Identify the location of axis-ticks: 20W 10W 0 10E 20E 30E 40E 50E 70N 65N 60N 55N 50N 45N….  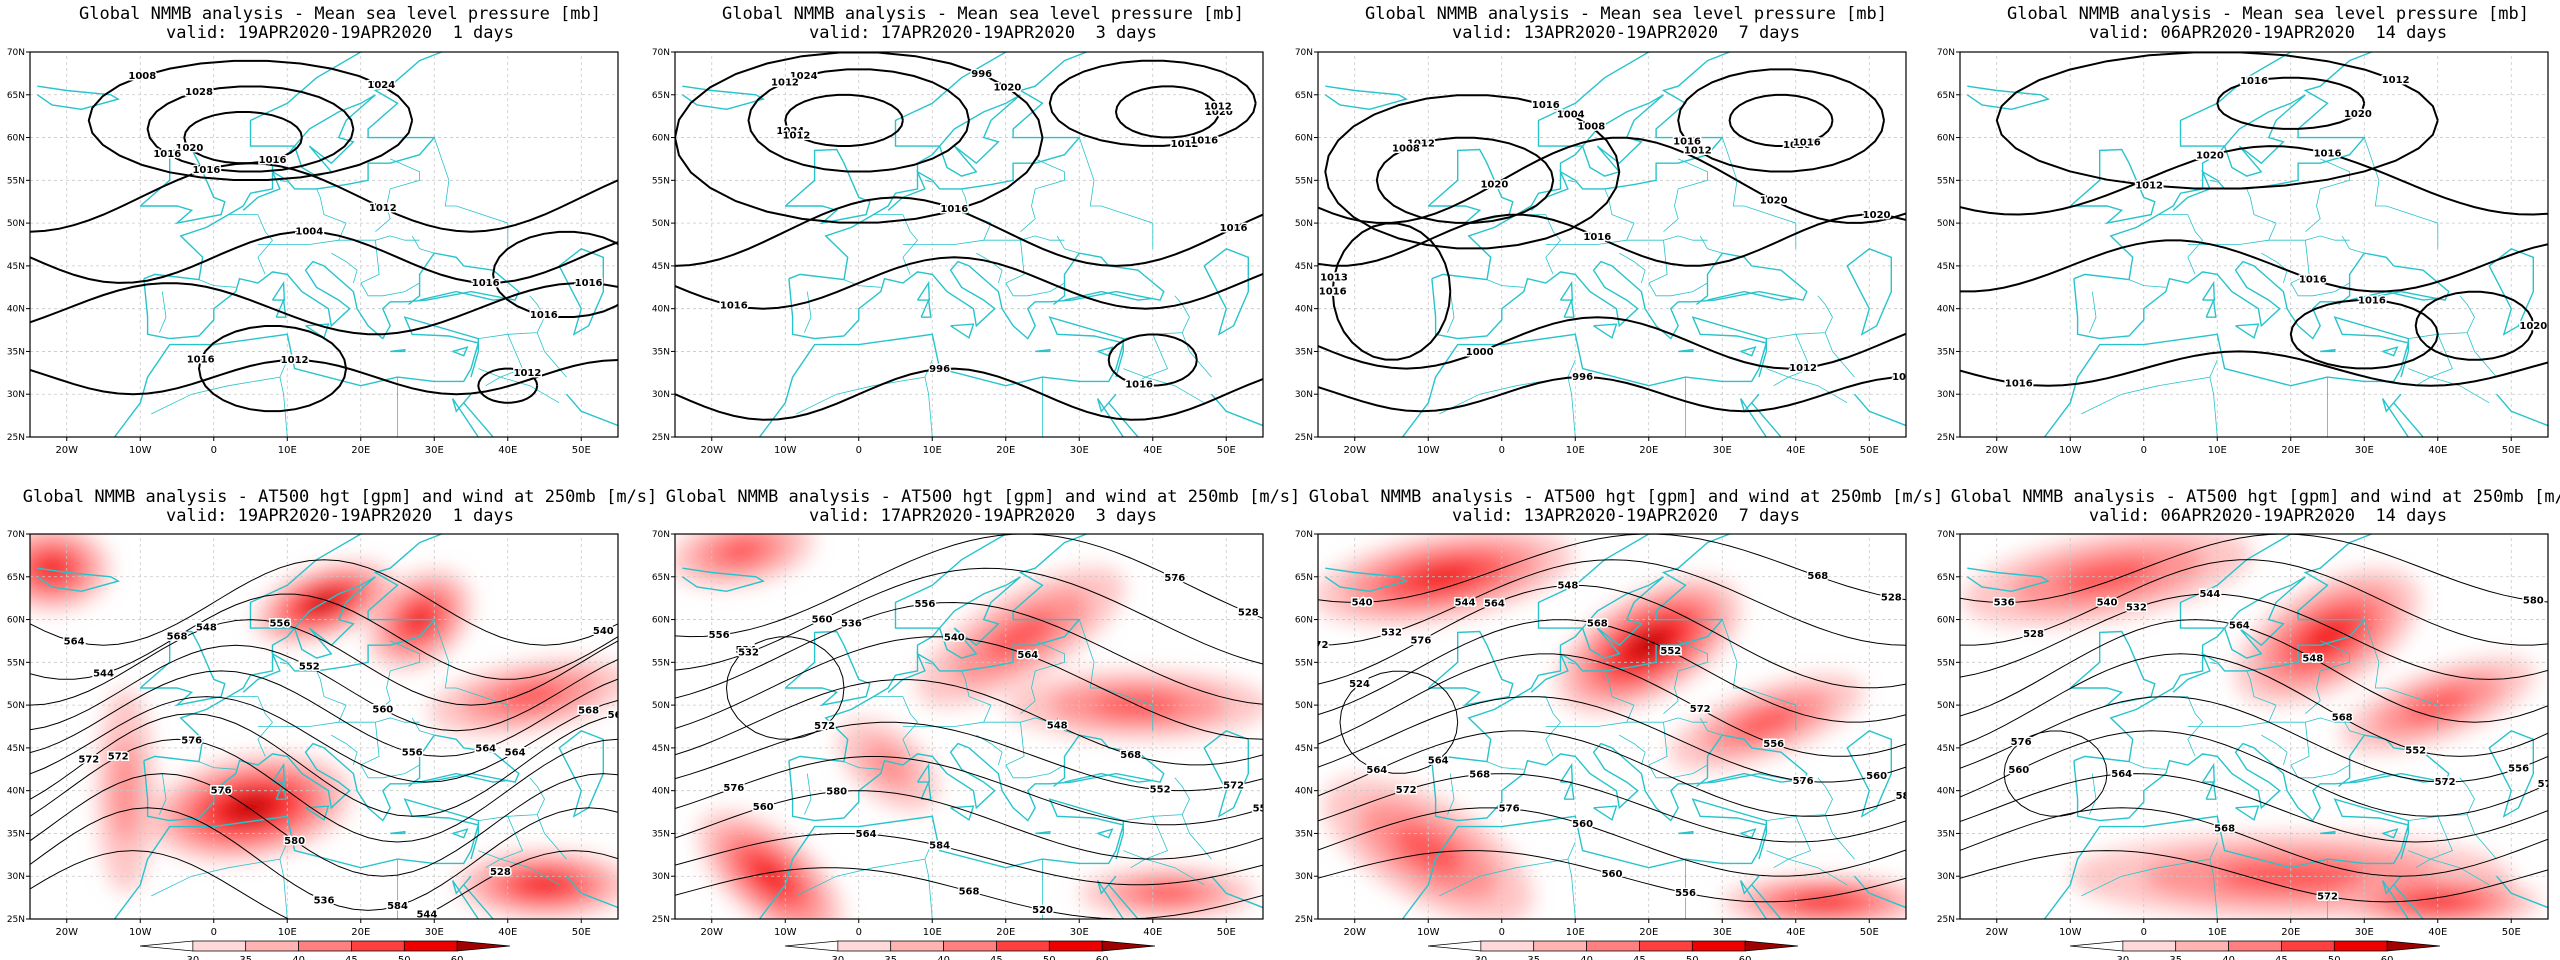
(1587, 252).